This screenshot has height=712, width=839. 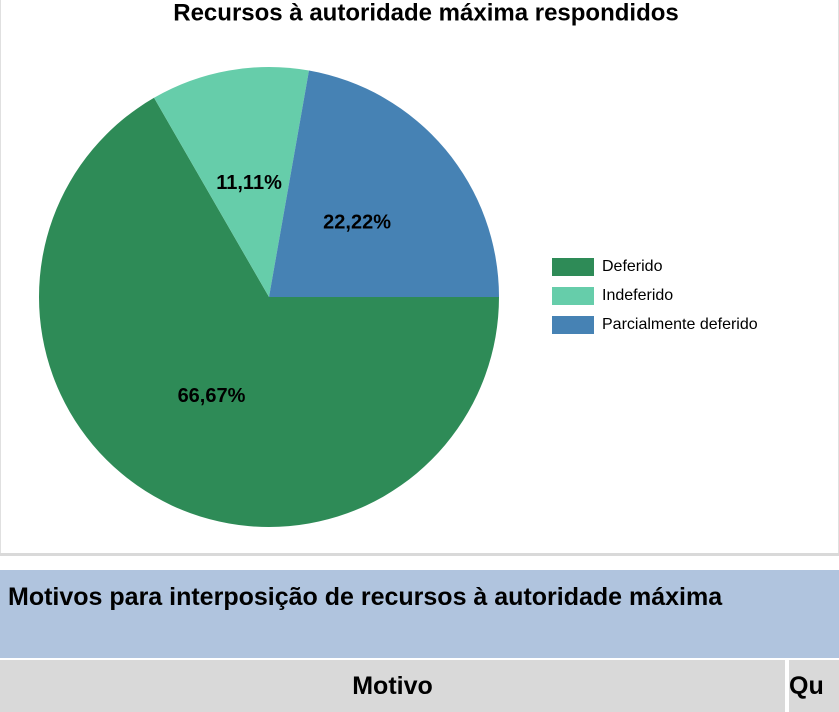 What do you see at coordinates (632, 266) in the screenshot?
I see `legend-label: Deferido` at bounding box center [632, 266].